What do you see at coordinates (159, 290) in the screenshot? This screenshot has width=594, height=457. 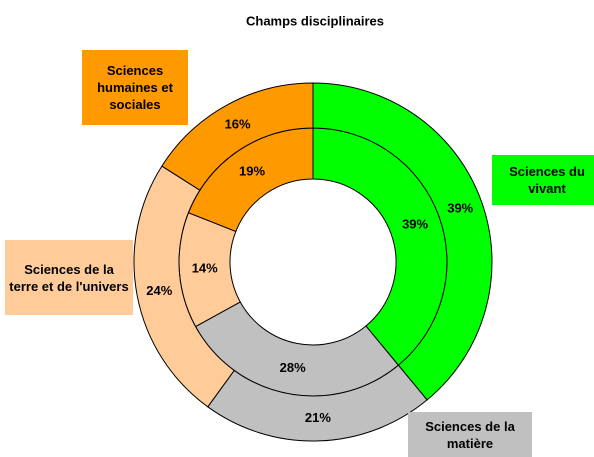 I see `data-label: 24%` at bounding box center [159, 290].